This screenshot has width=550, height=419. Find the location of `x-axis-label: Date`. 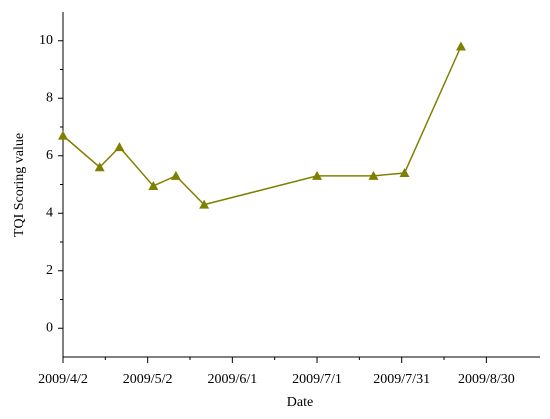

x-axis-label: Date is located at coordinates (300, 402).